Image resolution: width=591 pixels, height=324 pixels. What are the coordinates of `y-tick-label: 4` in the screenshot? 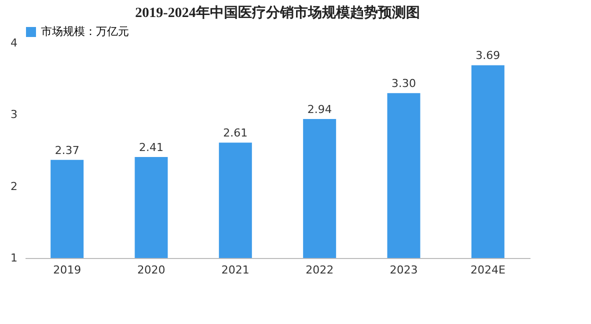 It's located at (14, 43).